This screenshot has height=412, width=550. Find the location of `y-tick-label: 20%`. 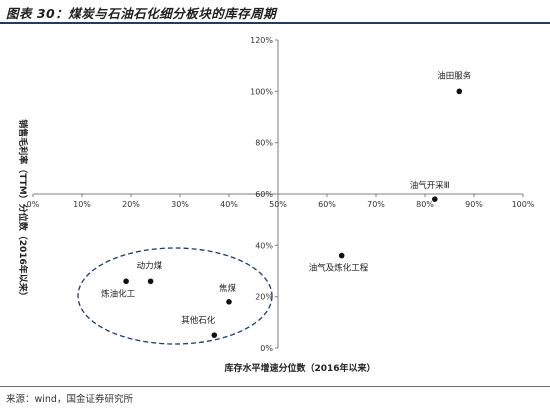

y-tick-label: 20% is located at coordinates (264, 297).